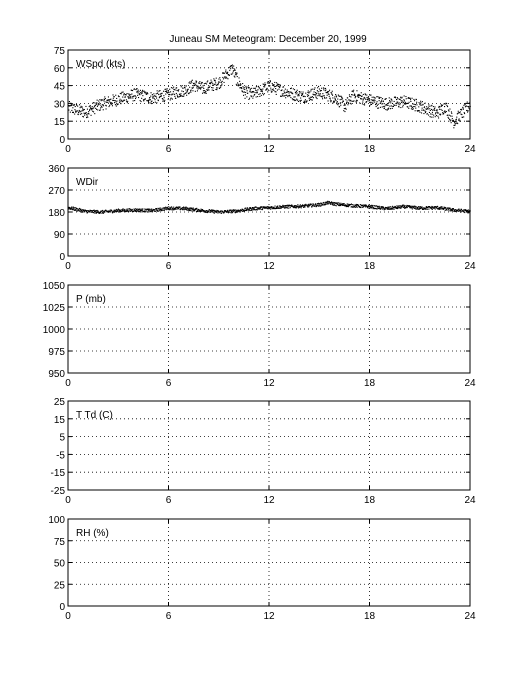 The width and height of the screenshot is (520, 683). I want to click on panel-label: WSpd (kts), so click(100, 64).